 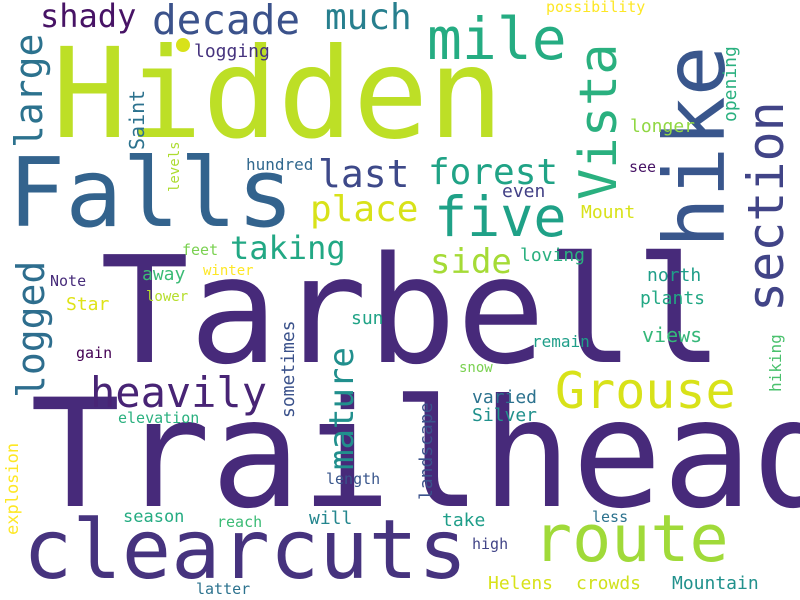 I want to click on word-length: length, so click(x=353, y=479).